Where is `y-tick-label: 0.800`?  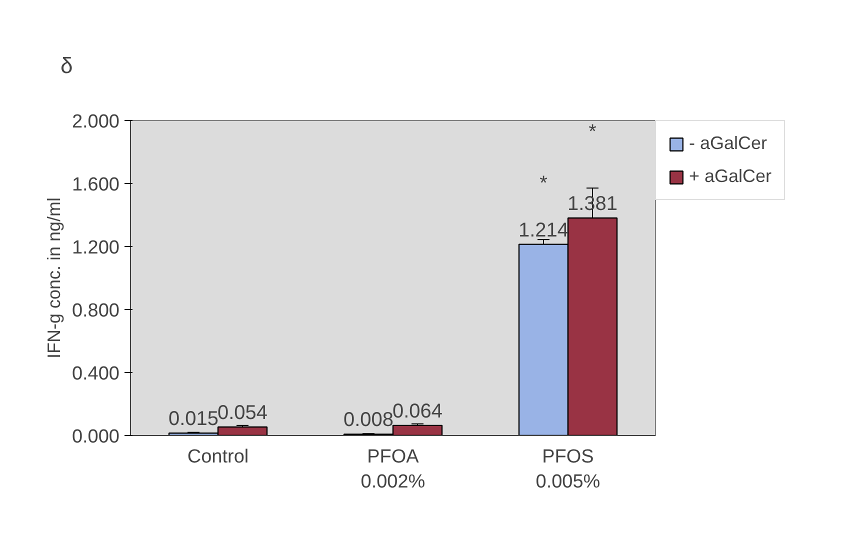
y-tick-label: 0.800 is located at coordinates (96, 311).